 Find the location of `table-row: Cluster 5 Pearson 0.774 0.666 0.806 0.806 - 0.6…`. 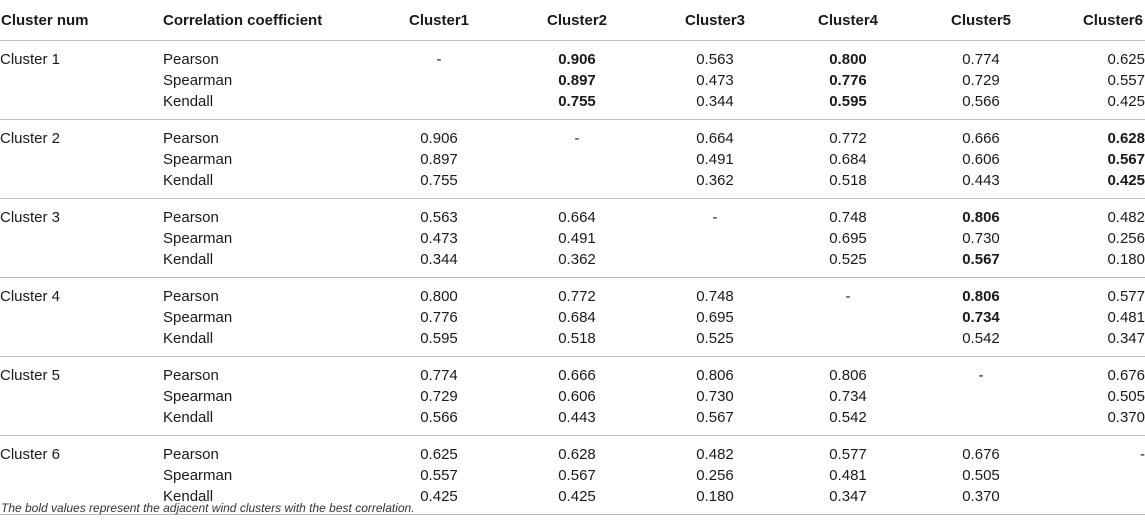

table-row: Cluster 5 Pearson 0.774 0.666 0.806 0.806 - 0.6… is located at coordinates (572, 372).